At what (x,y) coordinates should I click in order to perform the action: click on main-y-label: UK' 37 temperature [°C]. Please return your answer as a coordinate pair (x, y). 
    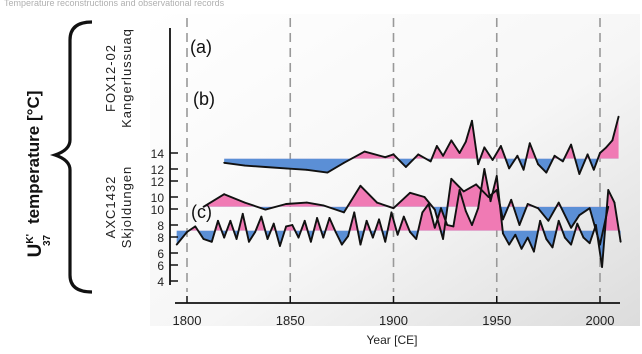
    Looking at the image, I should click on (38, 174).